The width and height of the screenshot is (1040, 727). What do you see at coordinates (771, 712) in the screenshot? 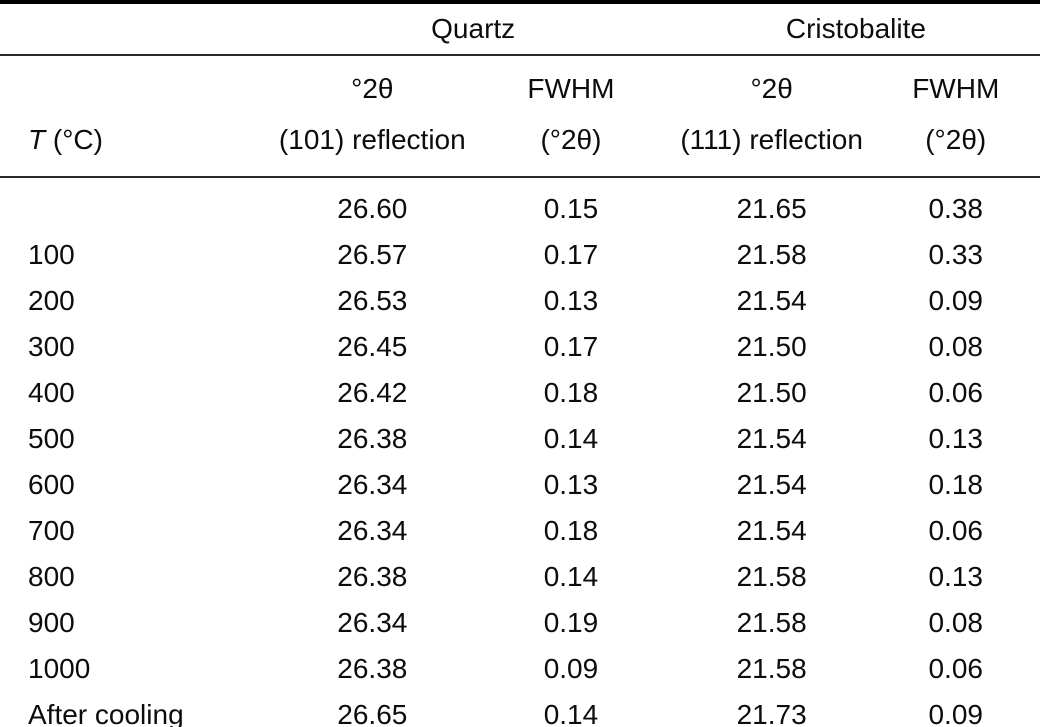
I see `cell-cristobalite-2theta: 21.73` at bounding box center [771, 712].